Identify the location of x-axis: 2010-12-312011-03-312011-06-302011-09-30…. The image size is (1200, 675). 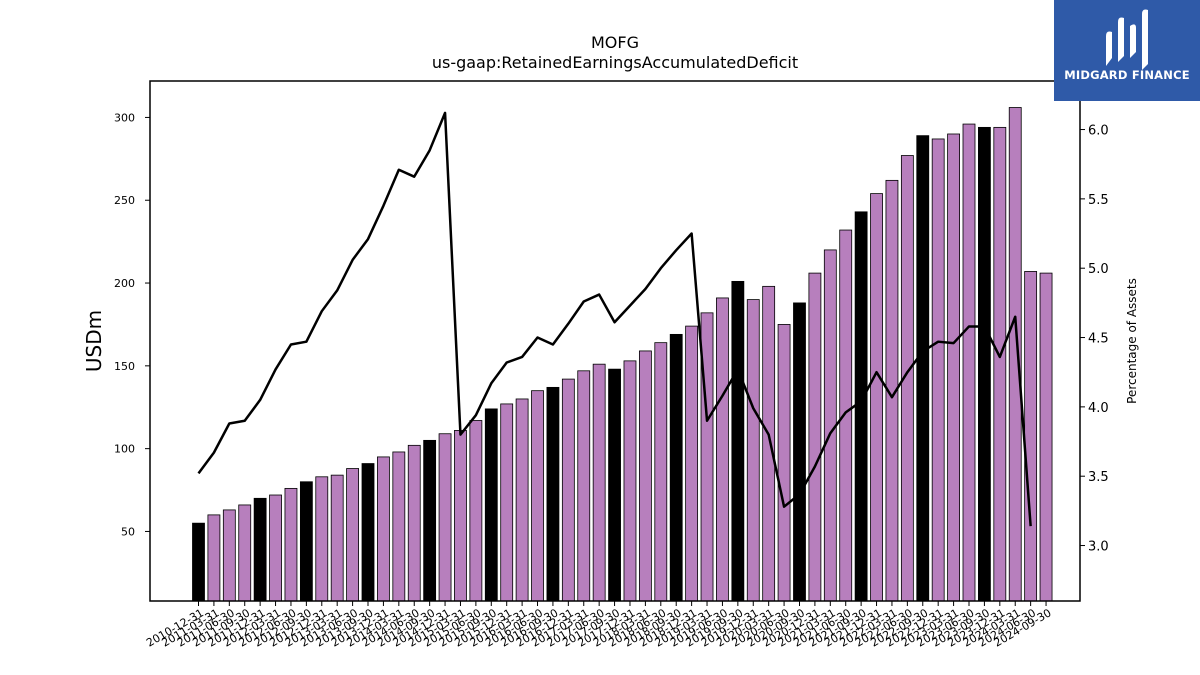
(599, 625).